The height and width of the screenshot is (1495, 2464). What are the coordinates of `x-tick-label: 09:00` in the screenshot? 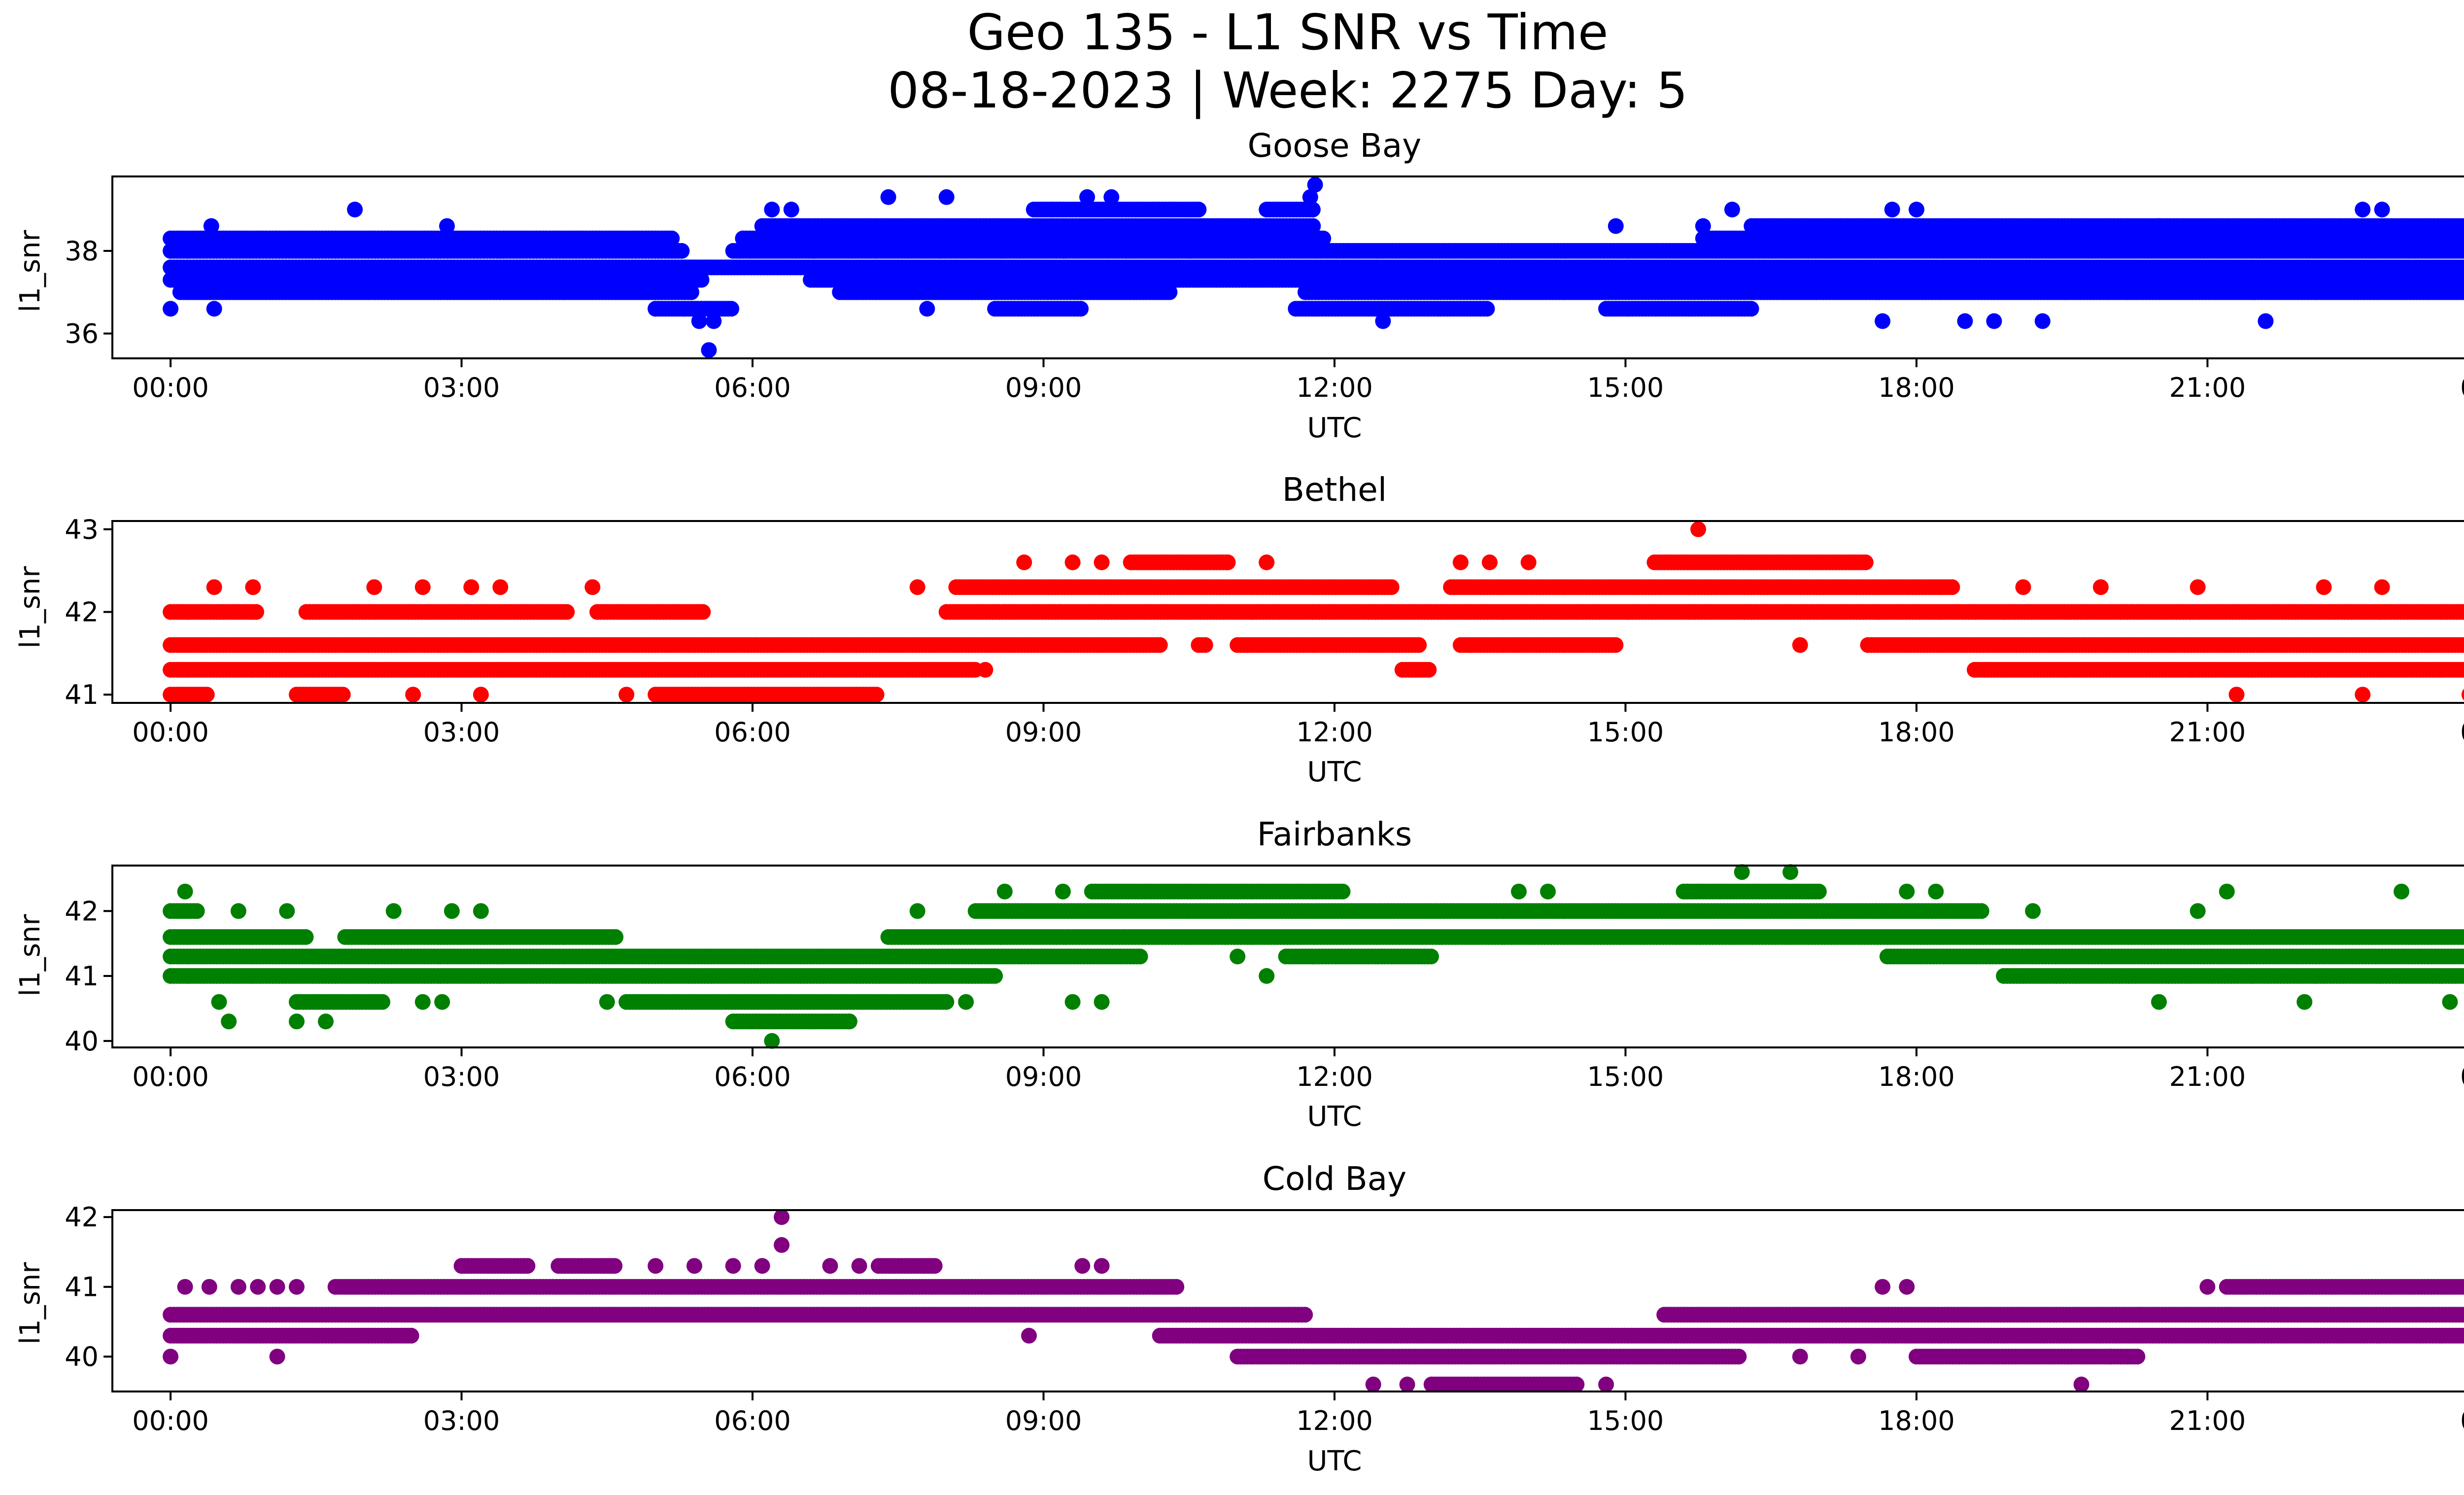 It's located at (1043, 387).